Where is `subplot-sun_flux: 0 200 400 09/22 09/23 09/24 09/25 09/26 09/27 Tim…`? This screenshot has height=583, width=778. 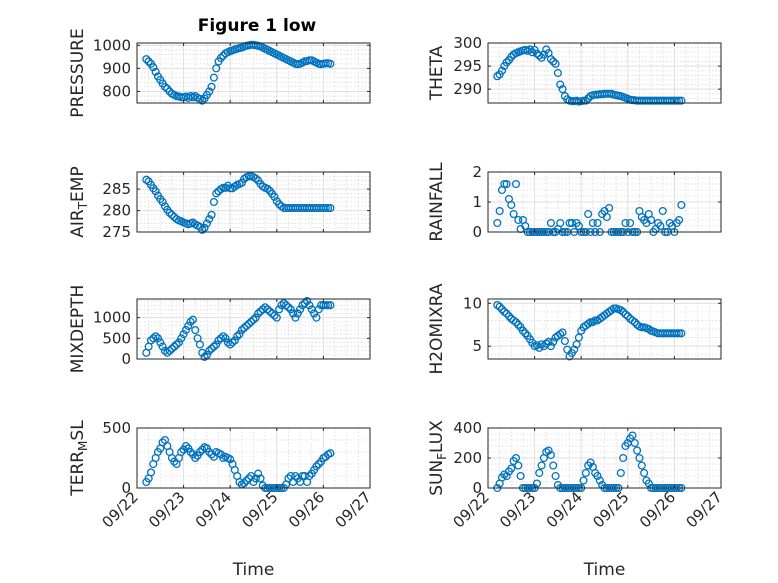
subplot-sun_flux: 0 200 400 09/22 09/23 09/24 09/25 09/26 09/27 Tim… is located at coordinates (576, 499).